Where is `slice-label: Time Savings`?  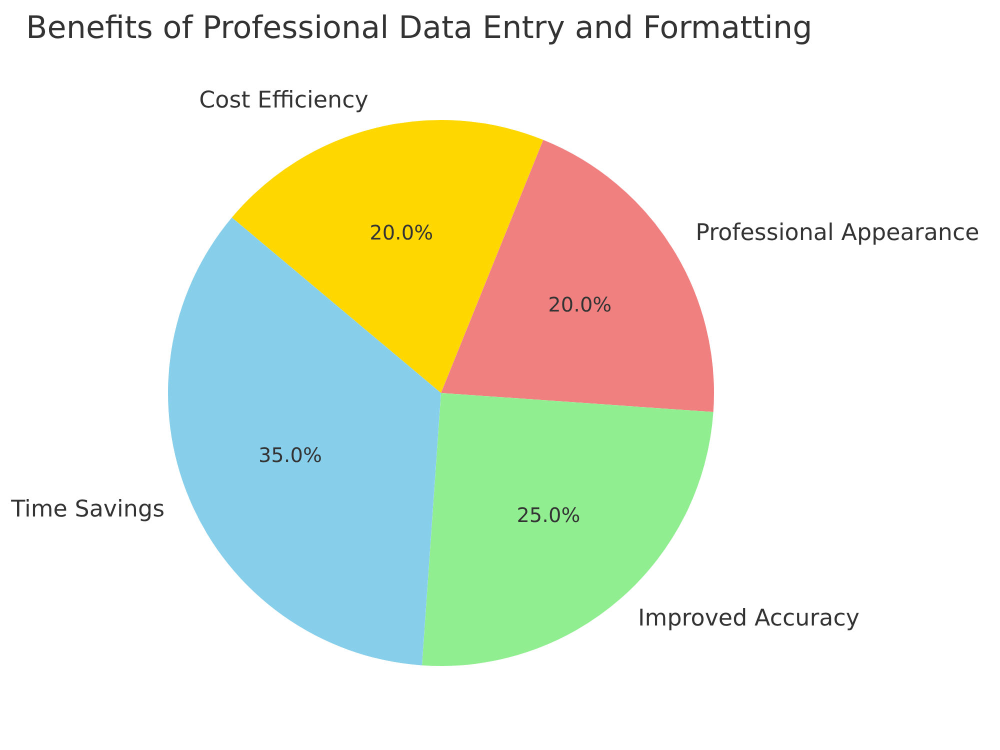
slice-label: Time Savings is located at coordinates (87, 509).